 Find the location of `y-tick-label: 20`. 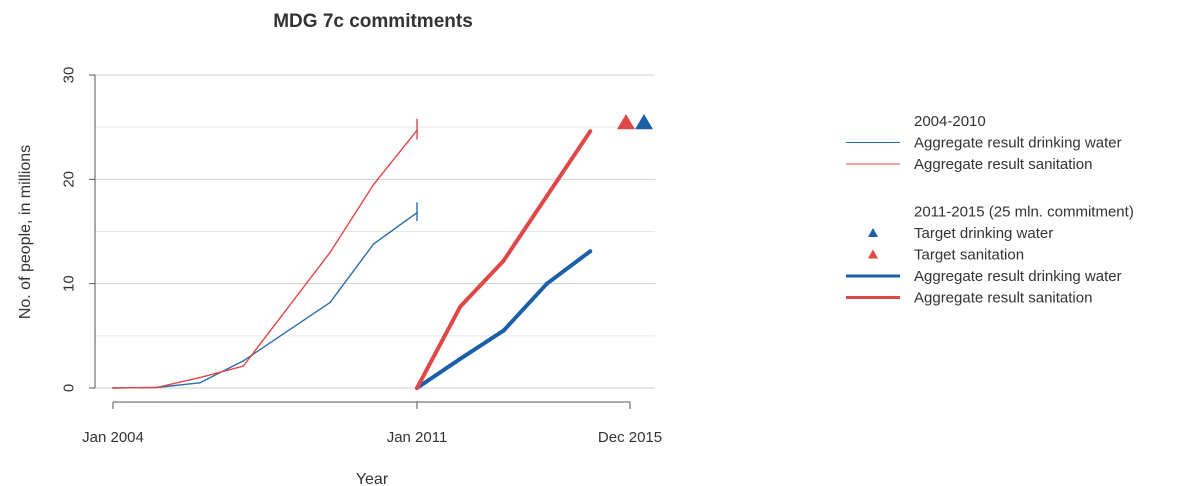

y-tick-label: 20 is located at coordinates (68, 179).